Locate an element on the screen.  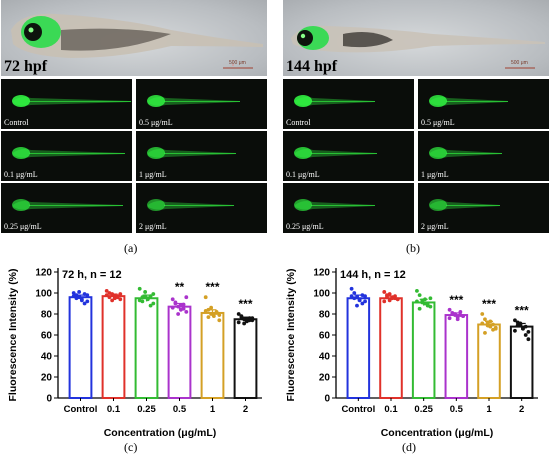
larva-image-144hpf is located at coordinates (418, 47).